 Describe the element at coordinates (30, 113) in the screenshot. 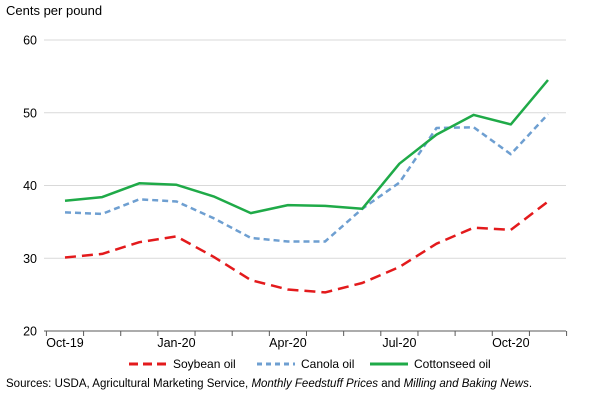

I see `y-tick-label: 50` at that location.